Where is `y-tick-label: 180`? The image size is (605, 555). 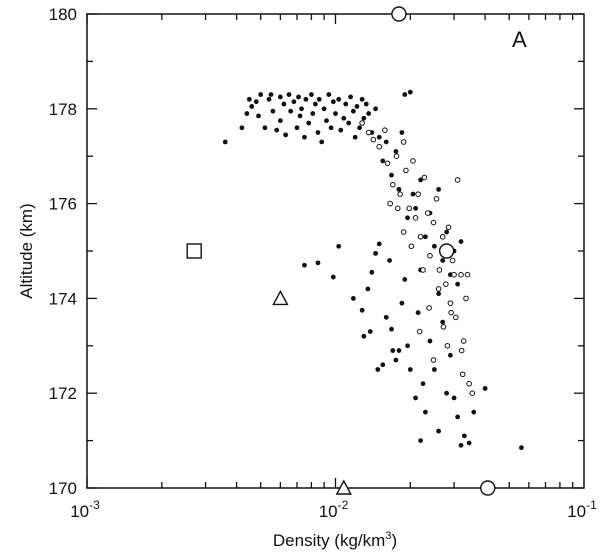 y-tick-label: 180 is located at coordinates (63, 14).